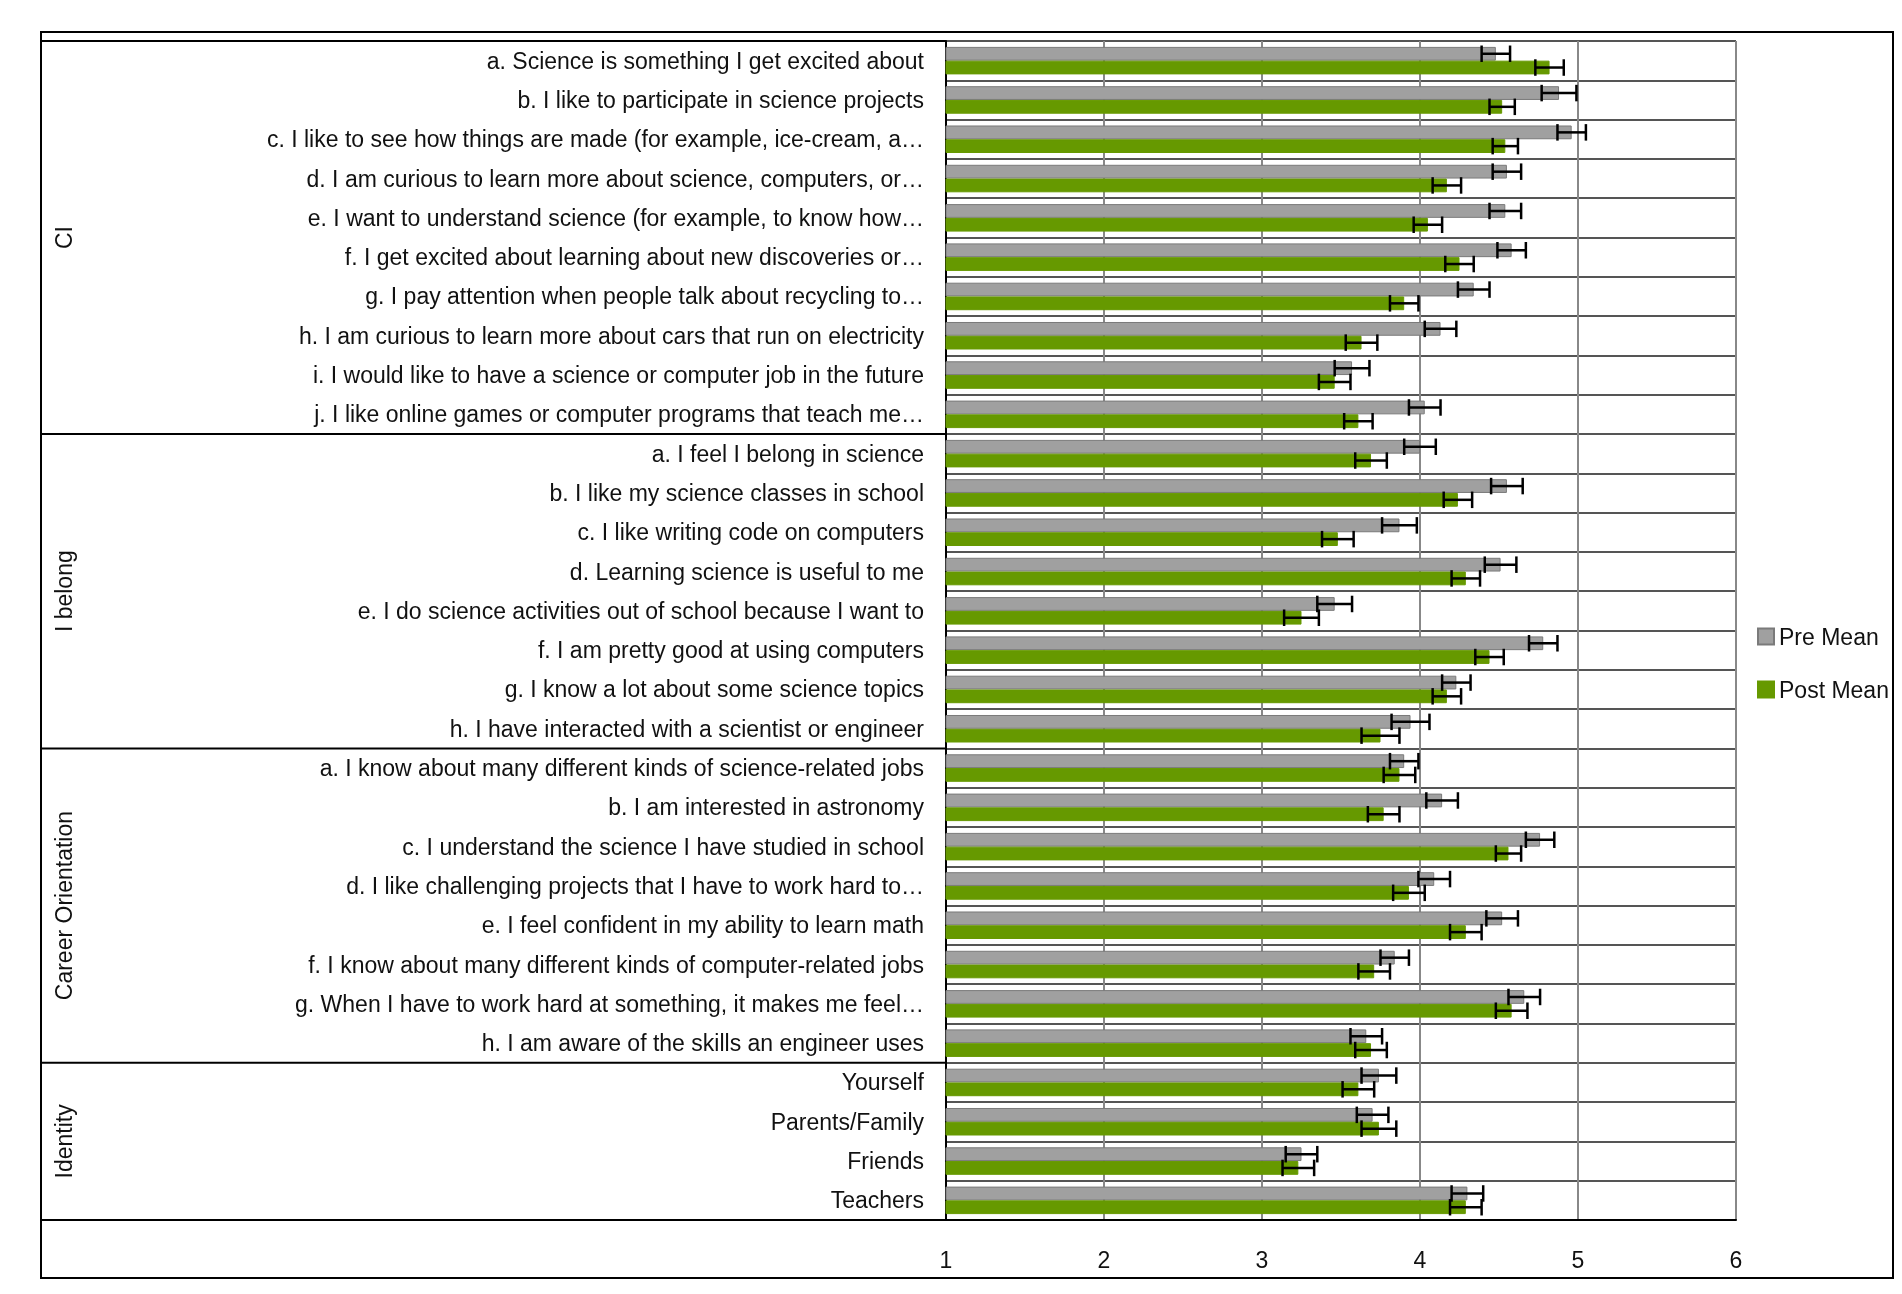 The width and height of the screenshot is (1902, 1294). What do you see at coordinates (621, 768) in the screenshot?
I see `y-tick-label: a. I know about many different kinds of science-related jobs` at bounding box center [621, 768].